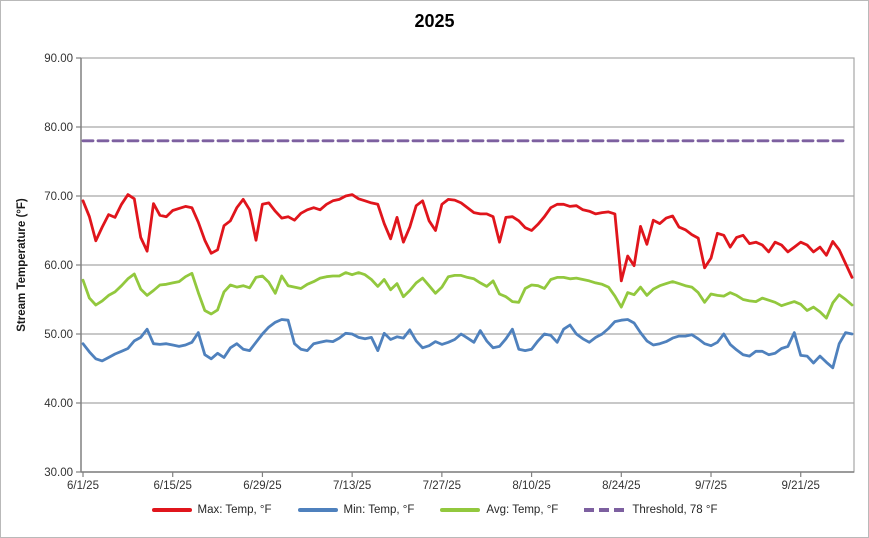 The height and width of the screenshot is (538, 869). I want to click on legend-item-avg: Avg: Temp, °F, so click(499, 510).